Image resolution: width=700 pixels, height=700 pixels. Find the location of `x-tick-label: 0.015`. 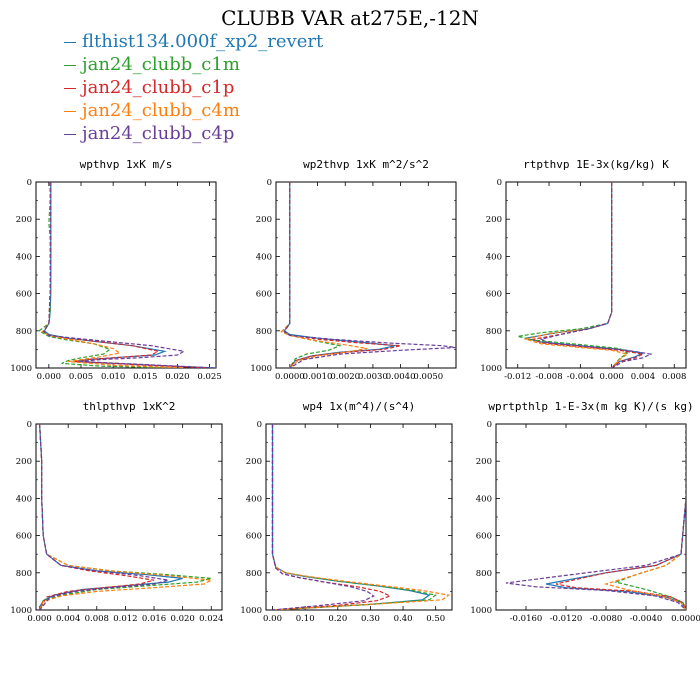

x-tick-label: 0.015 is located at coordinates (145, 377).